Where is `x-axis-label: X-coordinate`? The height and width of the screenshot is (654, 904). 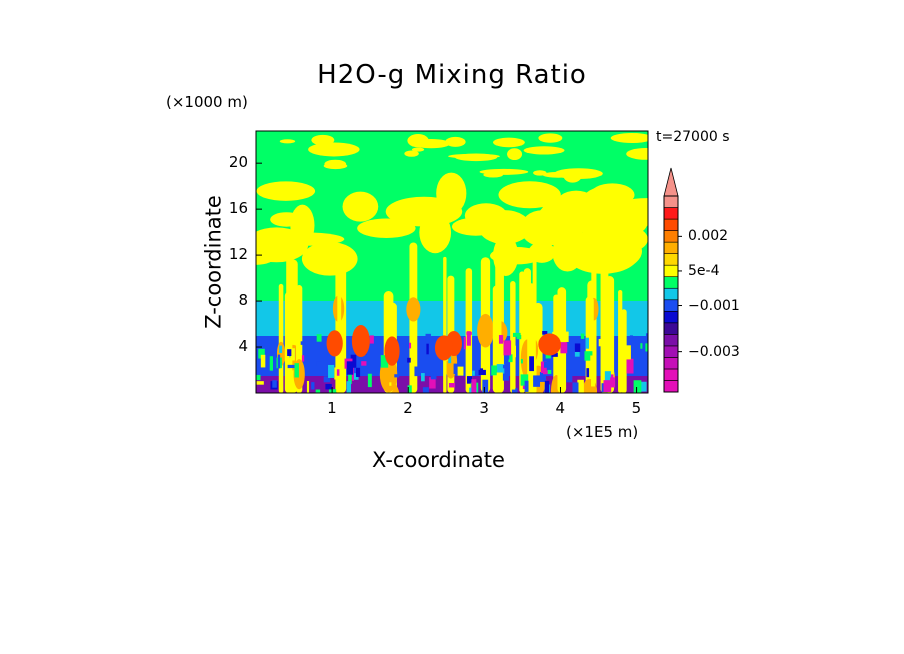
x-axis-label: X-coordinate is located at coordinates (438, 460).